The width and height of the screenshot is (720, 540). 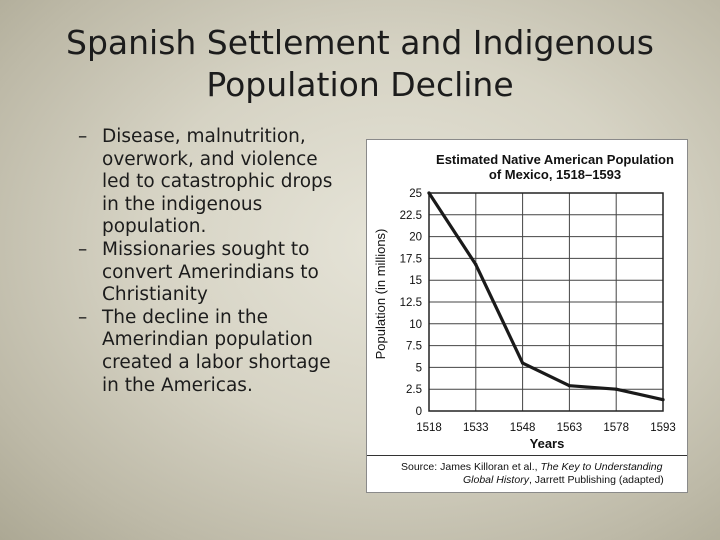 What do you see at coordinates (415, 194) in the screenshot?
I see `y-tick-label: 25` at bounding box center [415, 194].